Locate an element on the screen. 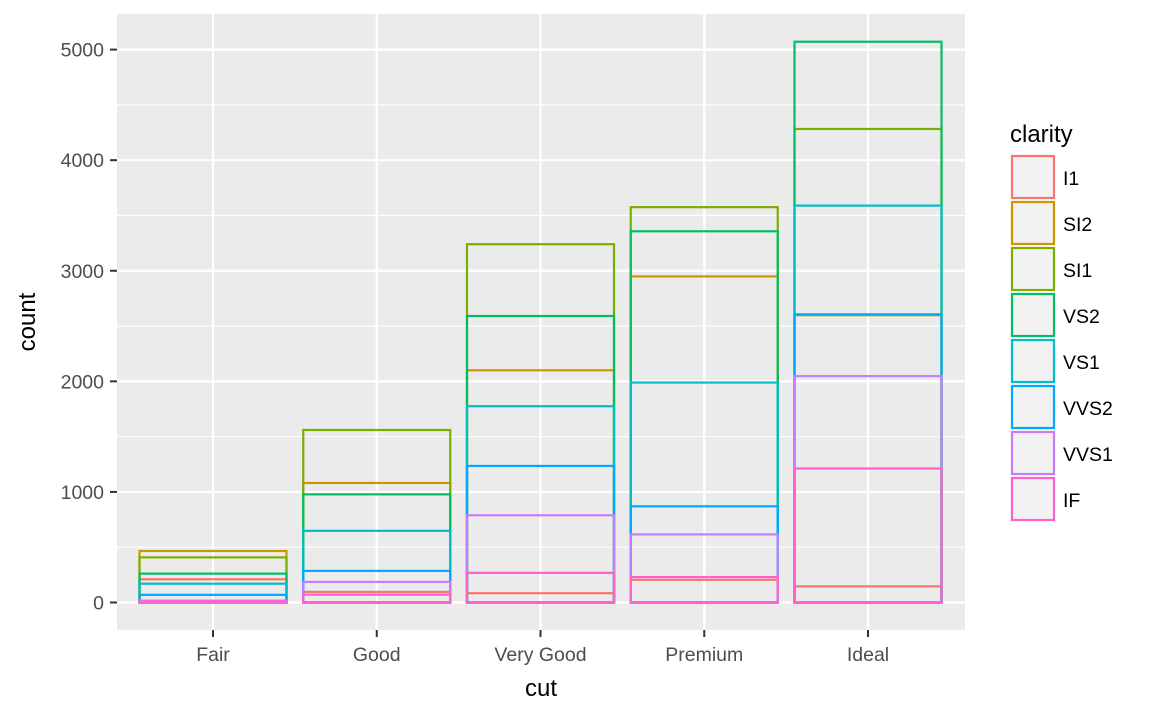 The height and width of the screenshot is (716, 1152). legend: clarity I1 SI2 SI1 VS2 VS1 VVS2 VVS1 IF is located at coordinates (1061, 321).